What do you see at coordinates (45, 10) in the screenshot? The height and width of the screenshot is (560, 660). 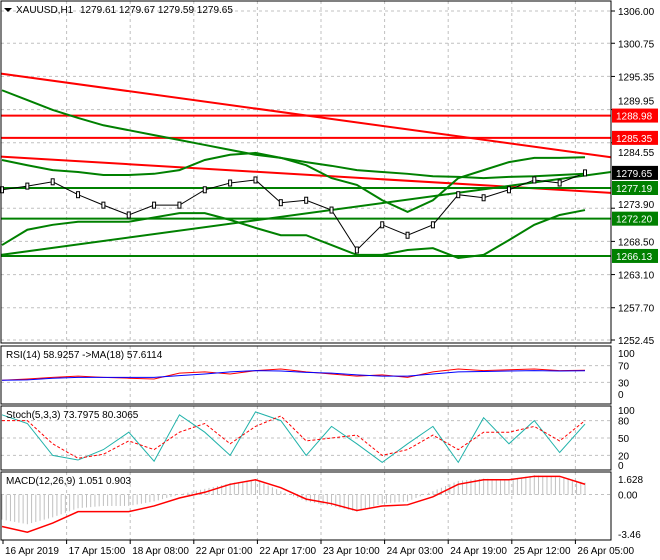 I see `symbol-label: XAUUSD,H1` at bounding box center [45, 10].